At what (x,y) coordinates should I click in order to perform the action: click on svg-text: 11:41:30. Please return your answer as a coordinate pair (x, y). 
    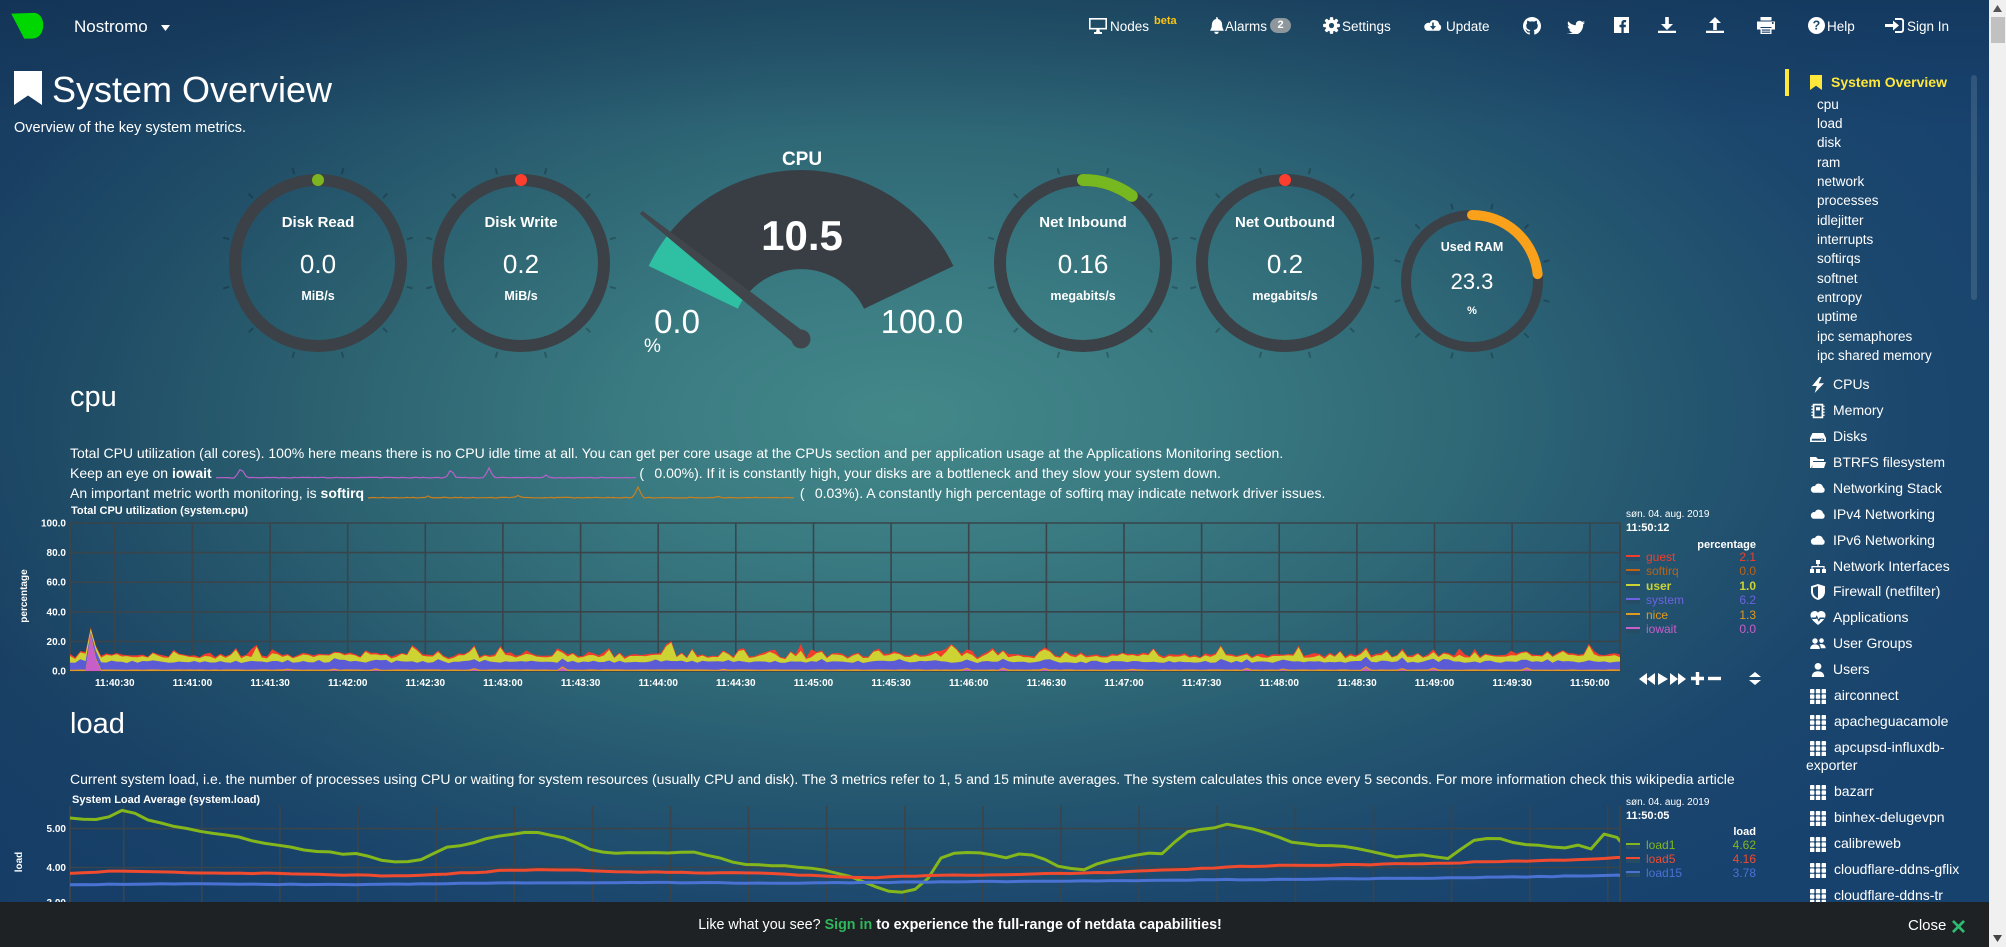
    Looking at the image, I should click on (270, 683).